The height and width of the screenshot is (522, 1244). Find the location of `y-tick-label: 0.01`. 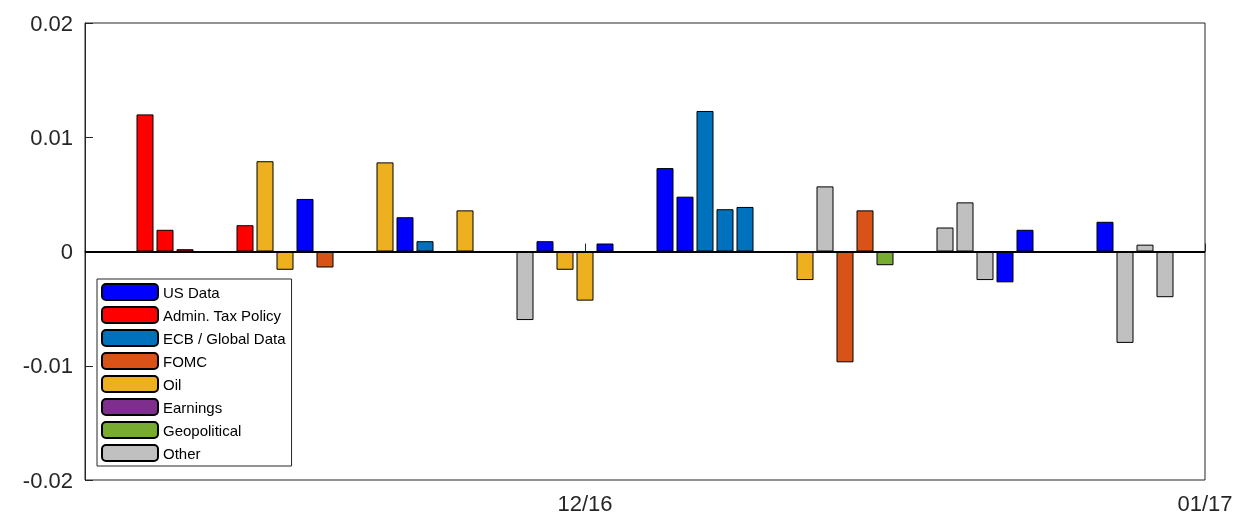

y-tick-label: 0.01 is located at coordinates (51, 137).